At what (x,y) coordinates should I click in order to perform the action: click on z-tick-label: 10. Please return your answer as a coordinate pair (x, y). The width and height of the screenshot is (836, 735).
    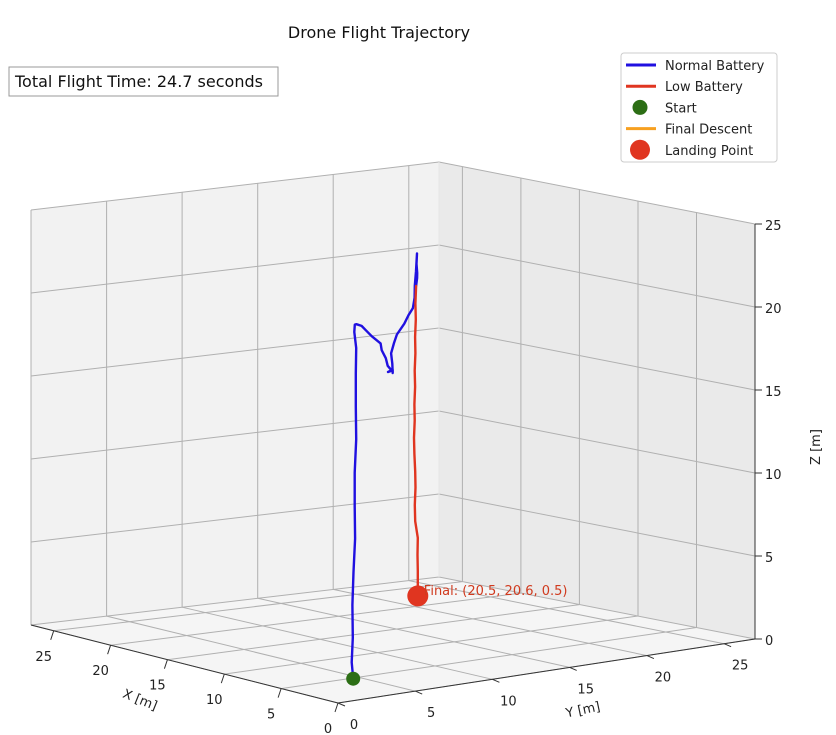
    Looking at the image, I should click on (773, 475).